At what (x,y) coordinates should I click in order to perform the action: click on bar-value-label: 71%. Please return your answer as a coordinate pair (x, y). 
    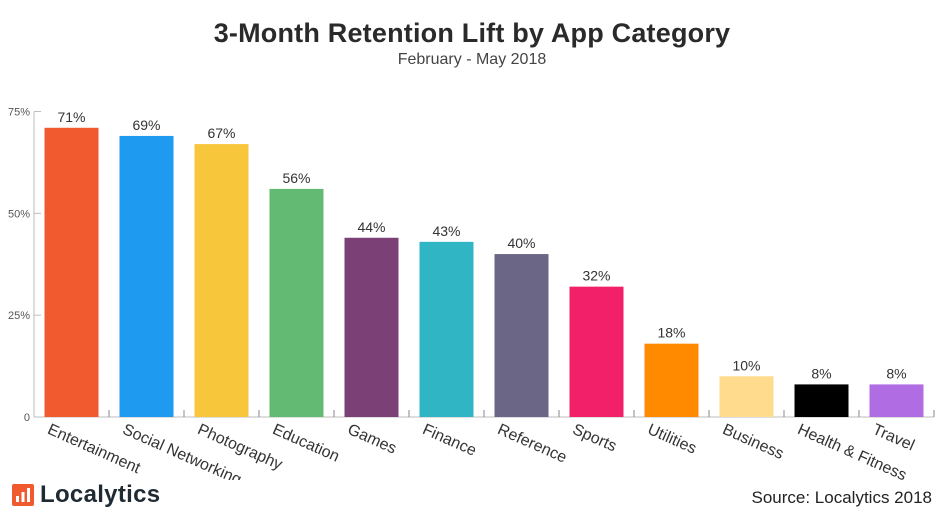
    Looking at the image, I should click on (71, 117).